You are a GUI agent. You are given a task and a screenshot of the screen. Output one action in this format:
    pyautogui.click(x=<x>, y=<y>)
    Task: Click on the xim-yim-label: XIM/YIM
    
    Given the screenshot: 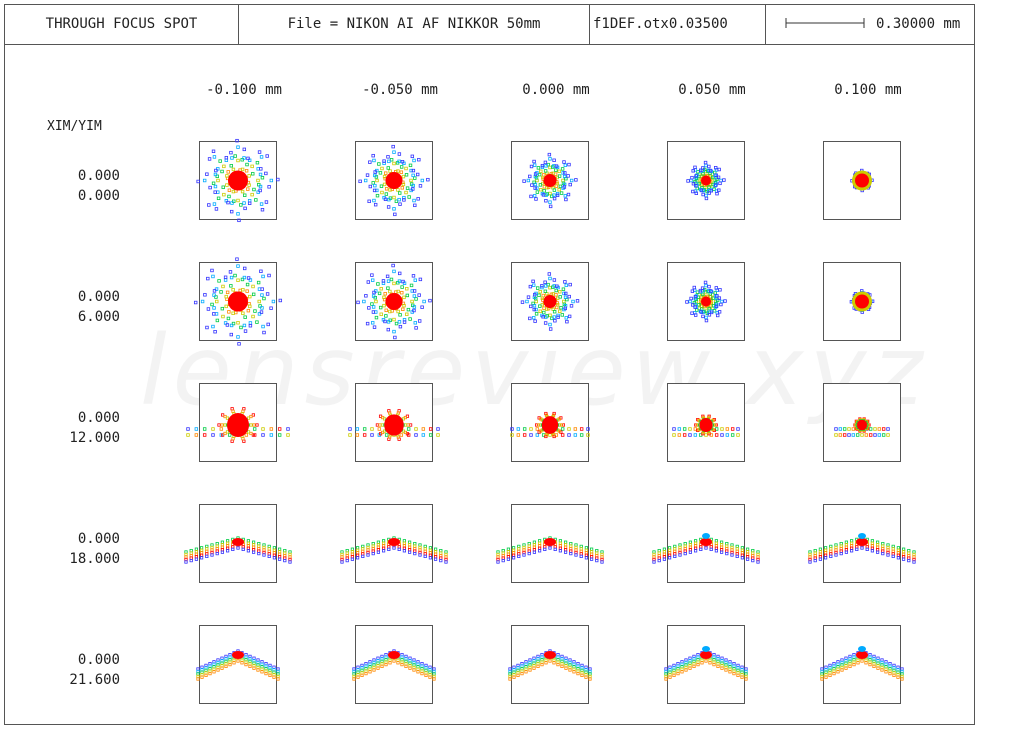 What is the action you would take?
    pyautogui.click(x=74, y=126)
    